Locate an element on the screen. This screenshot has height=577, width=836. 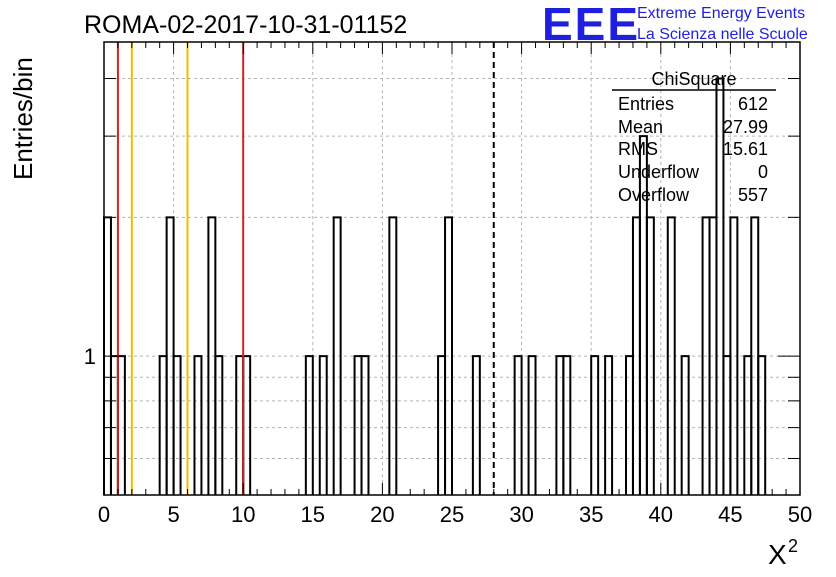
x-tick-label: 35 is located at coordinates (591, 514).